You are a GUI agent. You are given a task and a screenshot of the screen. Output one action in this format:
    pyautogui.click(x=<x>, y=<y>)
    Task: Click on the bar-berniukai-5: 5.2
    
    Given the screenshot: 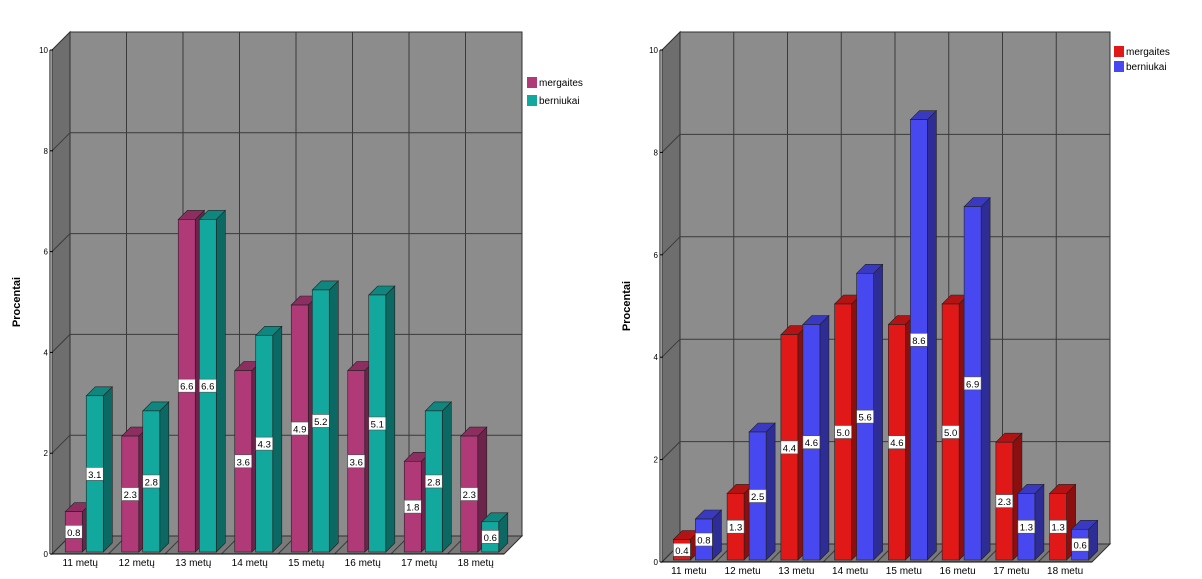 What is the action you would take?
    pyautogui.click(x=325, y=416)
    